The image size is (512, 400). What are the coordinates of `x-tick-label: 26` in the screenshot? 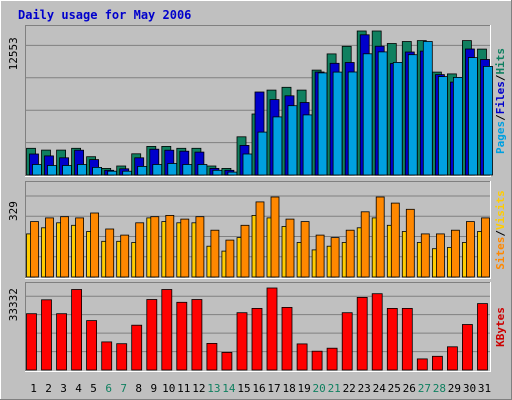 It's located at (409, 388).